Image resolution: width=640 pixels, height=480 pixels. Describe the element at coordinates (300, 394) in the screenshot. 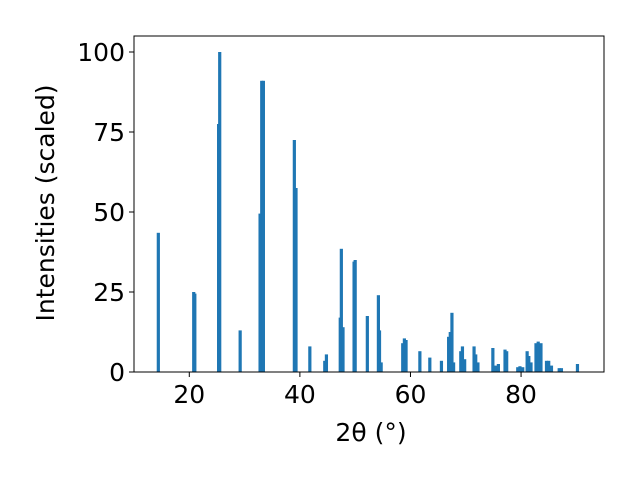

I see `x-tick-label: 40` at that location.